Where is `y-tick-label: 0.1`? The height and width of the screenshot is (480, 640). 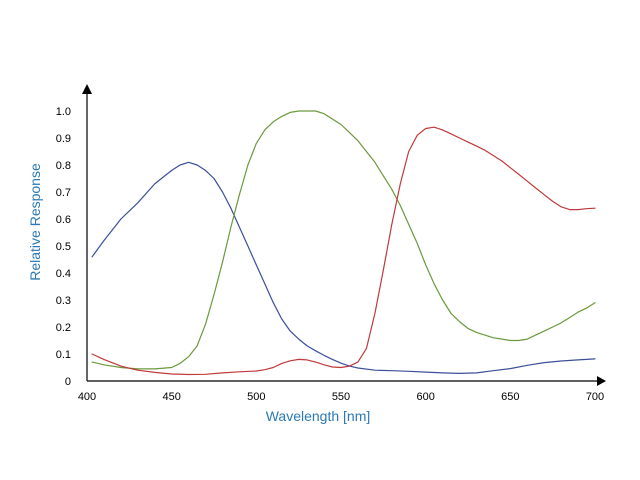
y-tick-label: 0.1 is located at coordinates (63, 355).